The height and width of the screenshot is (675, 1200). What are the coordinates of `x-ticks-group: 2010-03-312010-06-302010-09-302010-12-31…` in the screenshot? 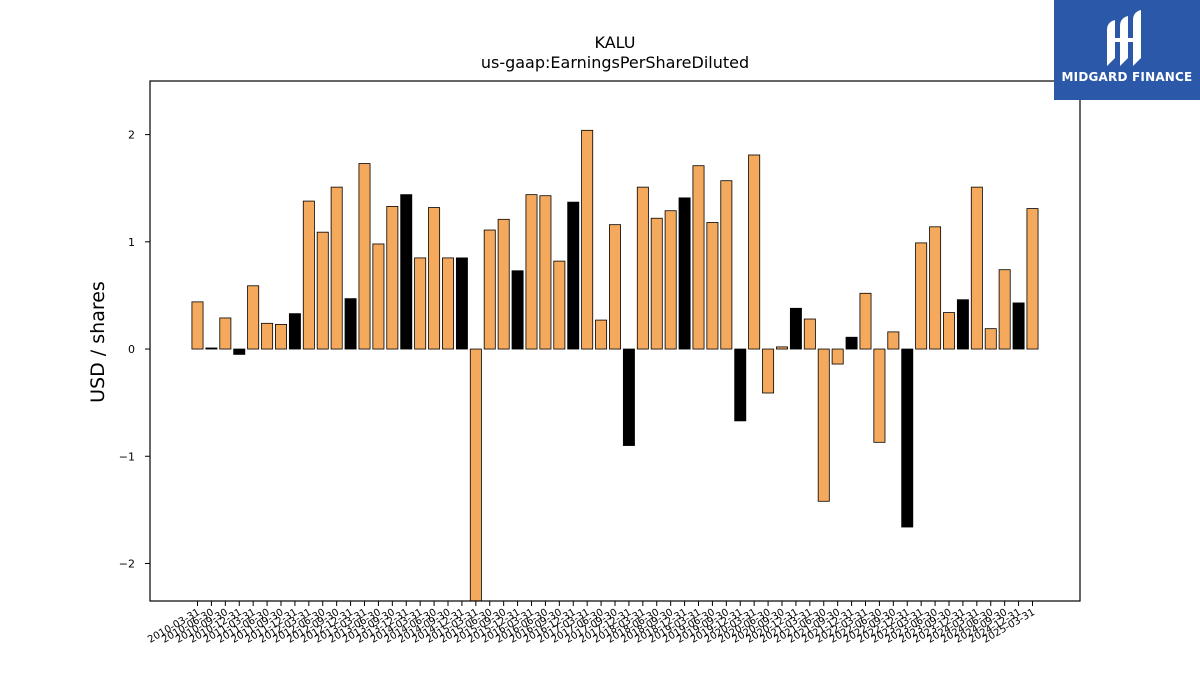 It's located at (591, 623).